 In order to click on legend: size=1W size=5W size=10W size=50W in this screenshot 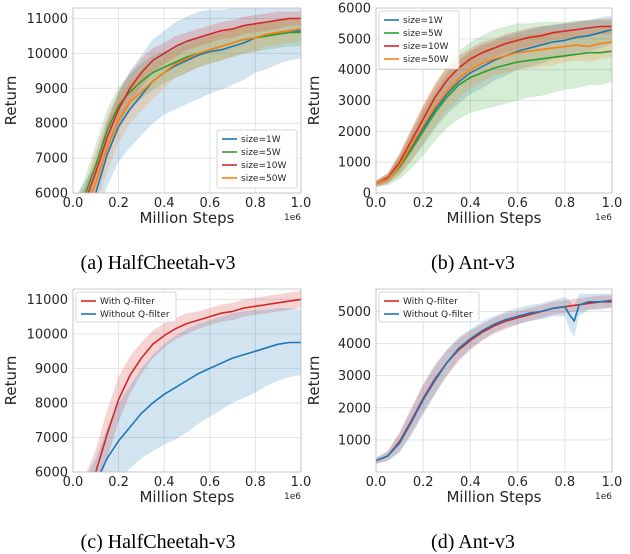, I will do `click(419, 40)`.